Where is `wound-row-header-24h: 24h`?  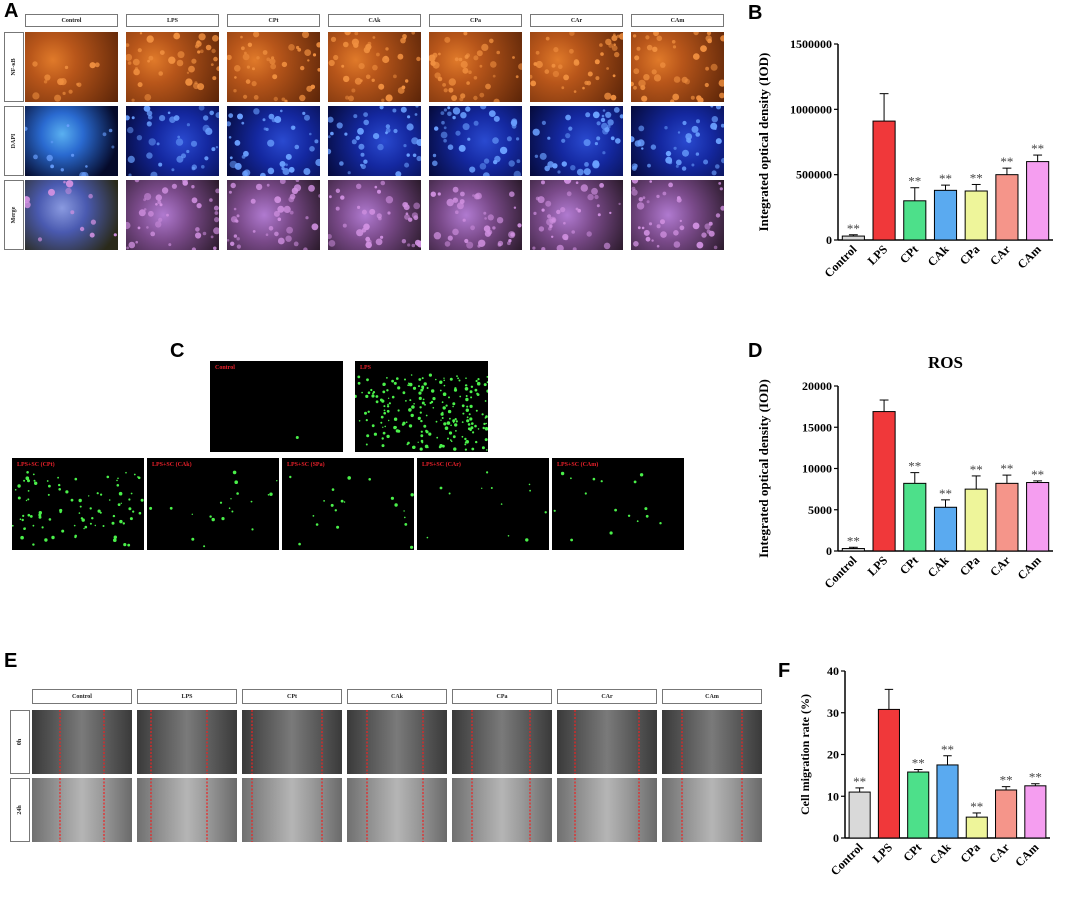 wound-row-header-24h: 24h is located at coordinates (20, 810).